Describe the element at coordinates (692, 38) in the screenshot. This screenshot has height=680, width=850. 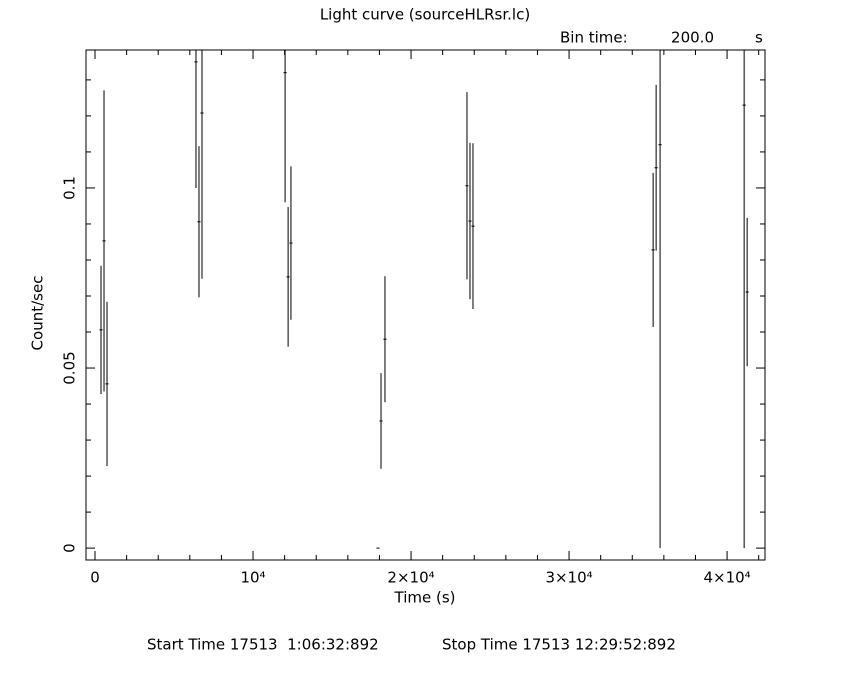
I see `bin-time: 200.0` at that location.